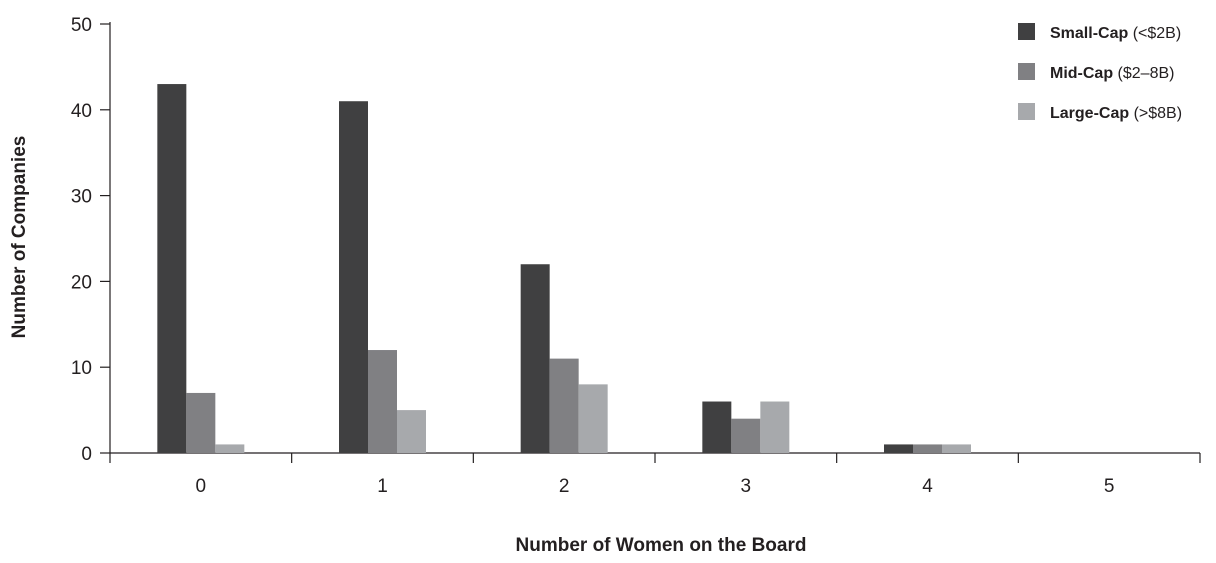 The image size is (1216, 563). Describe the element at coordinates (81, 111) in the screenshot. I see `y-tick-label: 40` at that location.